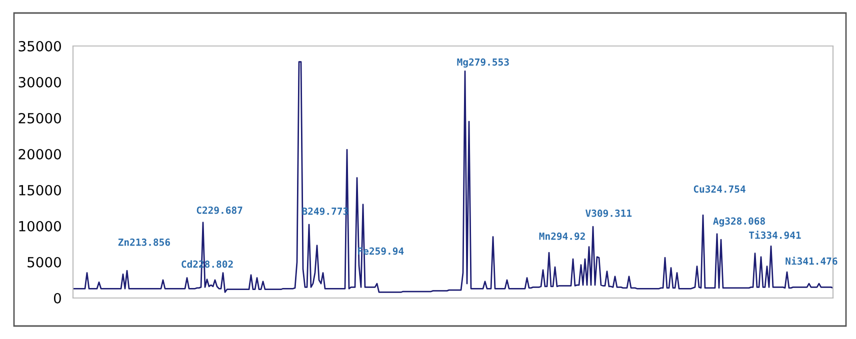 This screenshot has width=856, height=339. What do you see at coordinates (739, 222) in the screenshot?
I see `annotation: Ag328.068` at bounding box center [739, 222].